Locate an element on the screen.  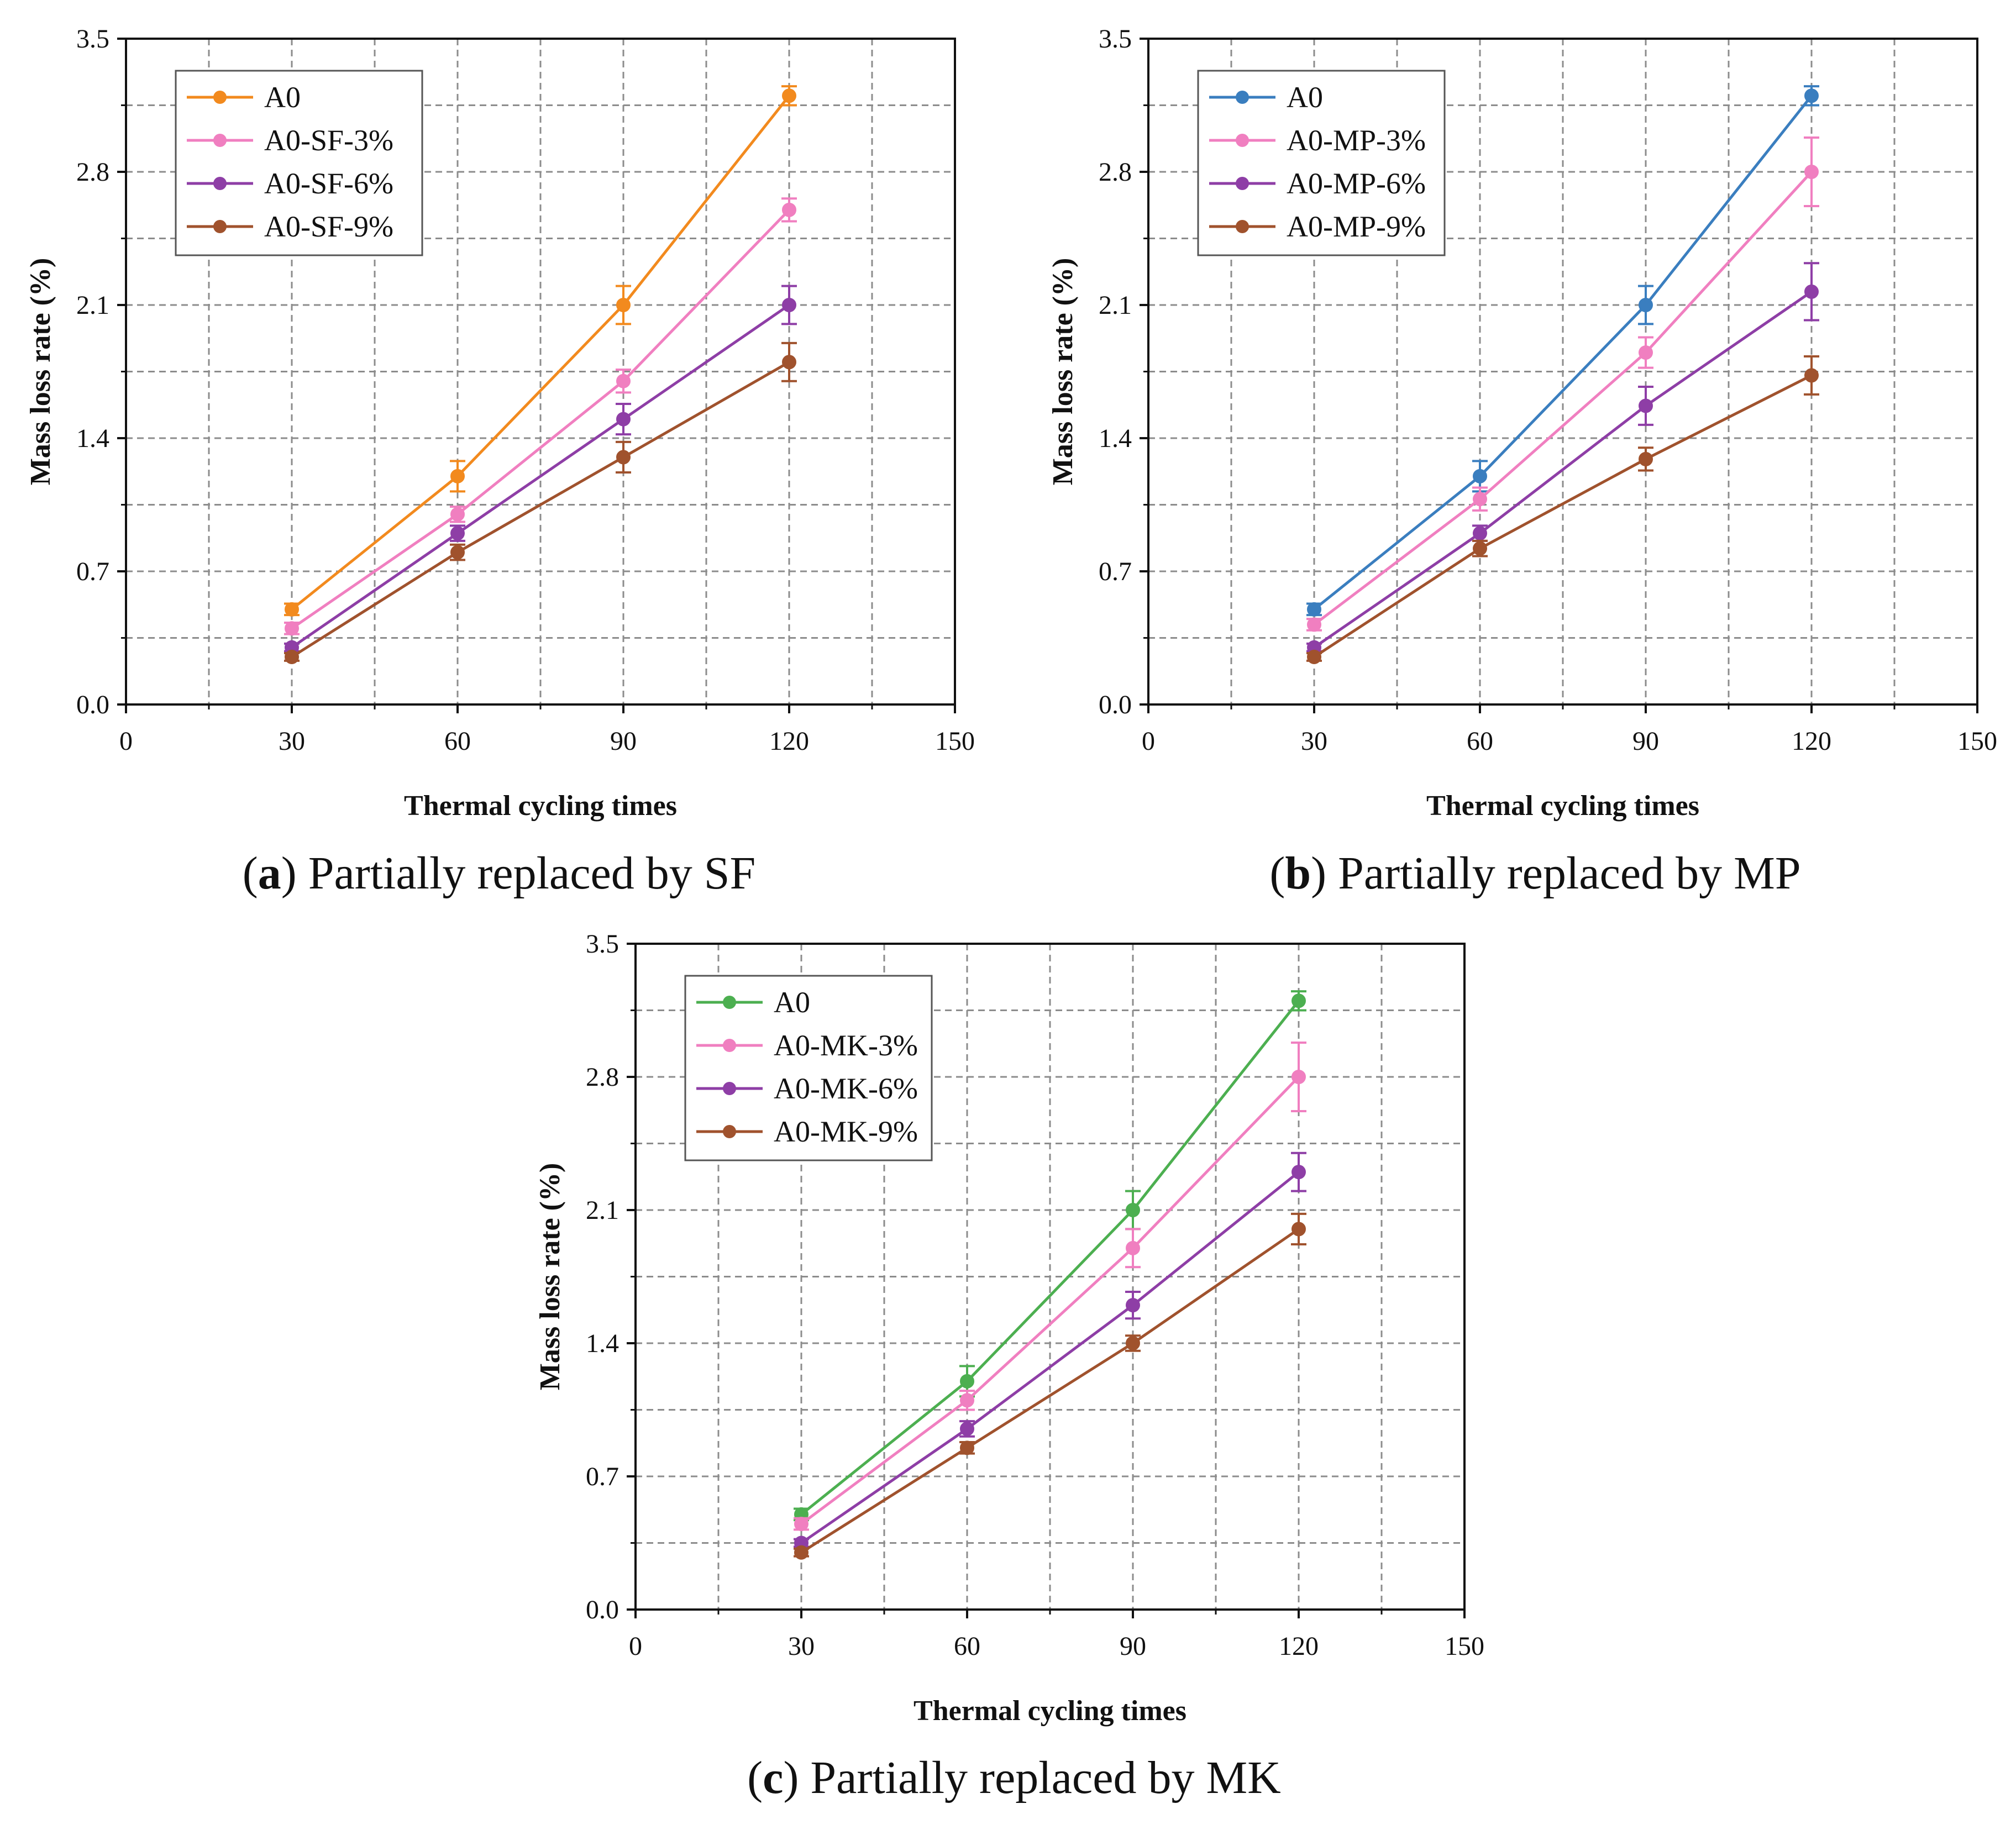
chart-b-gridlines is located at coordinates (1562, 371).